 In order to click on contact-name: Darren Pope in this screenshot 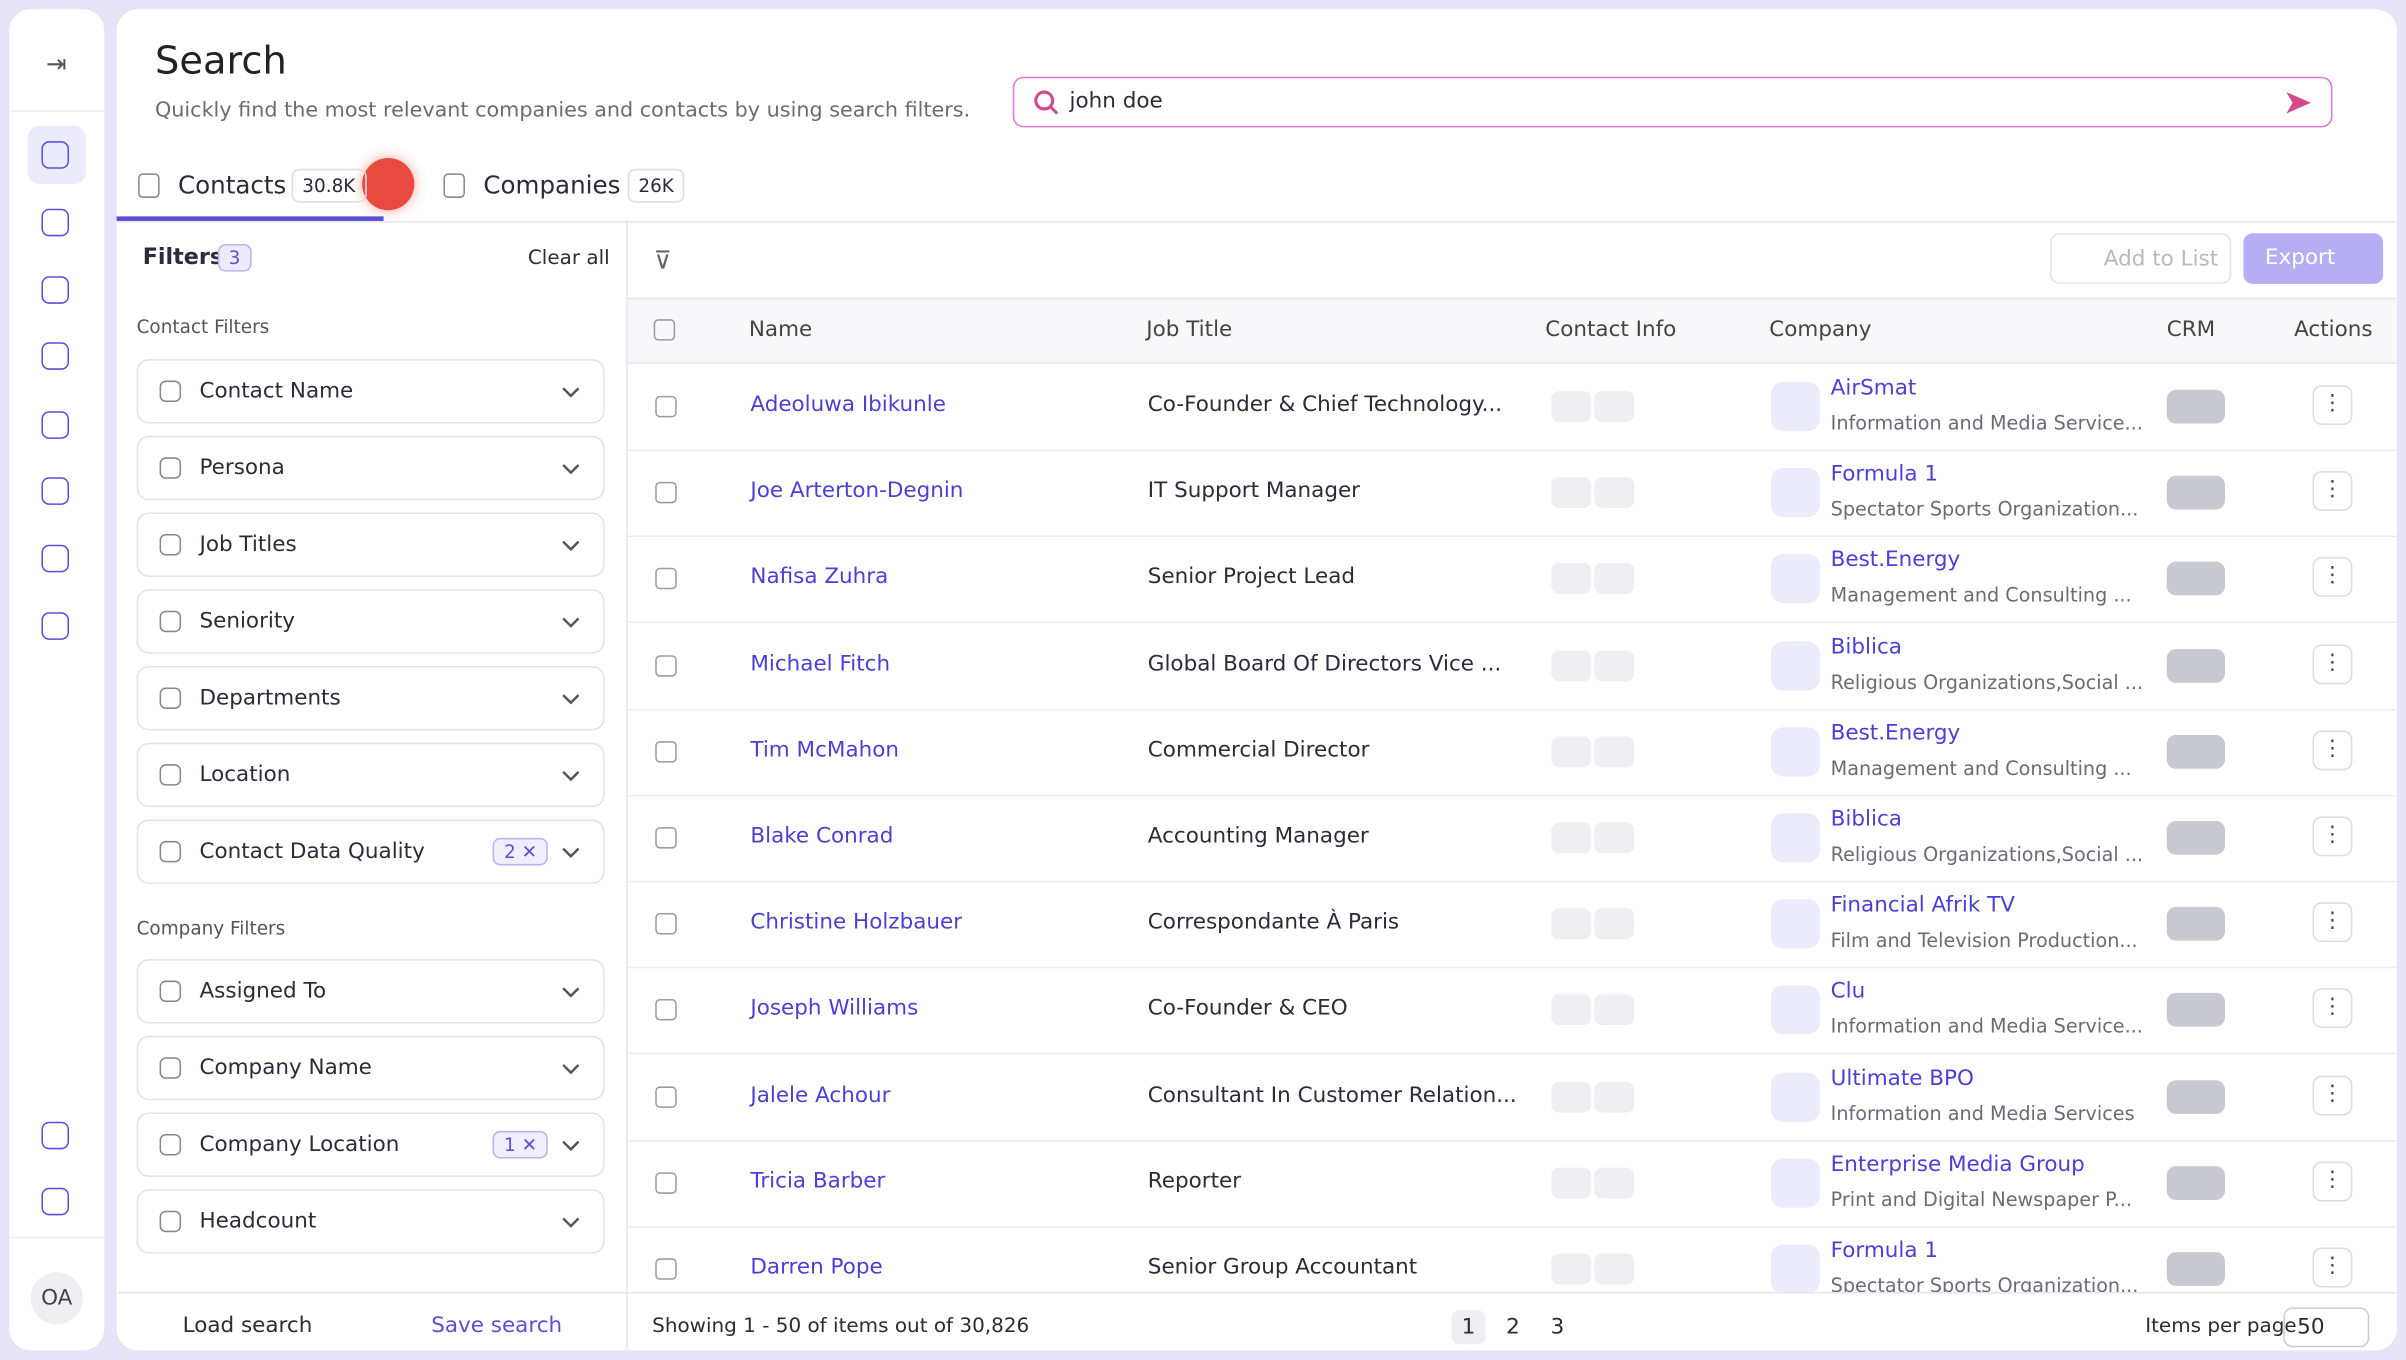, I will do `click(816, 1267)`.